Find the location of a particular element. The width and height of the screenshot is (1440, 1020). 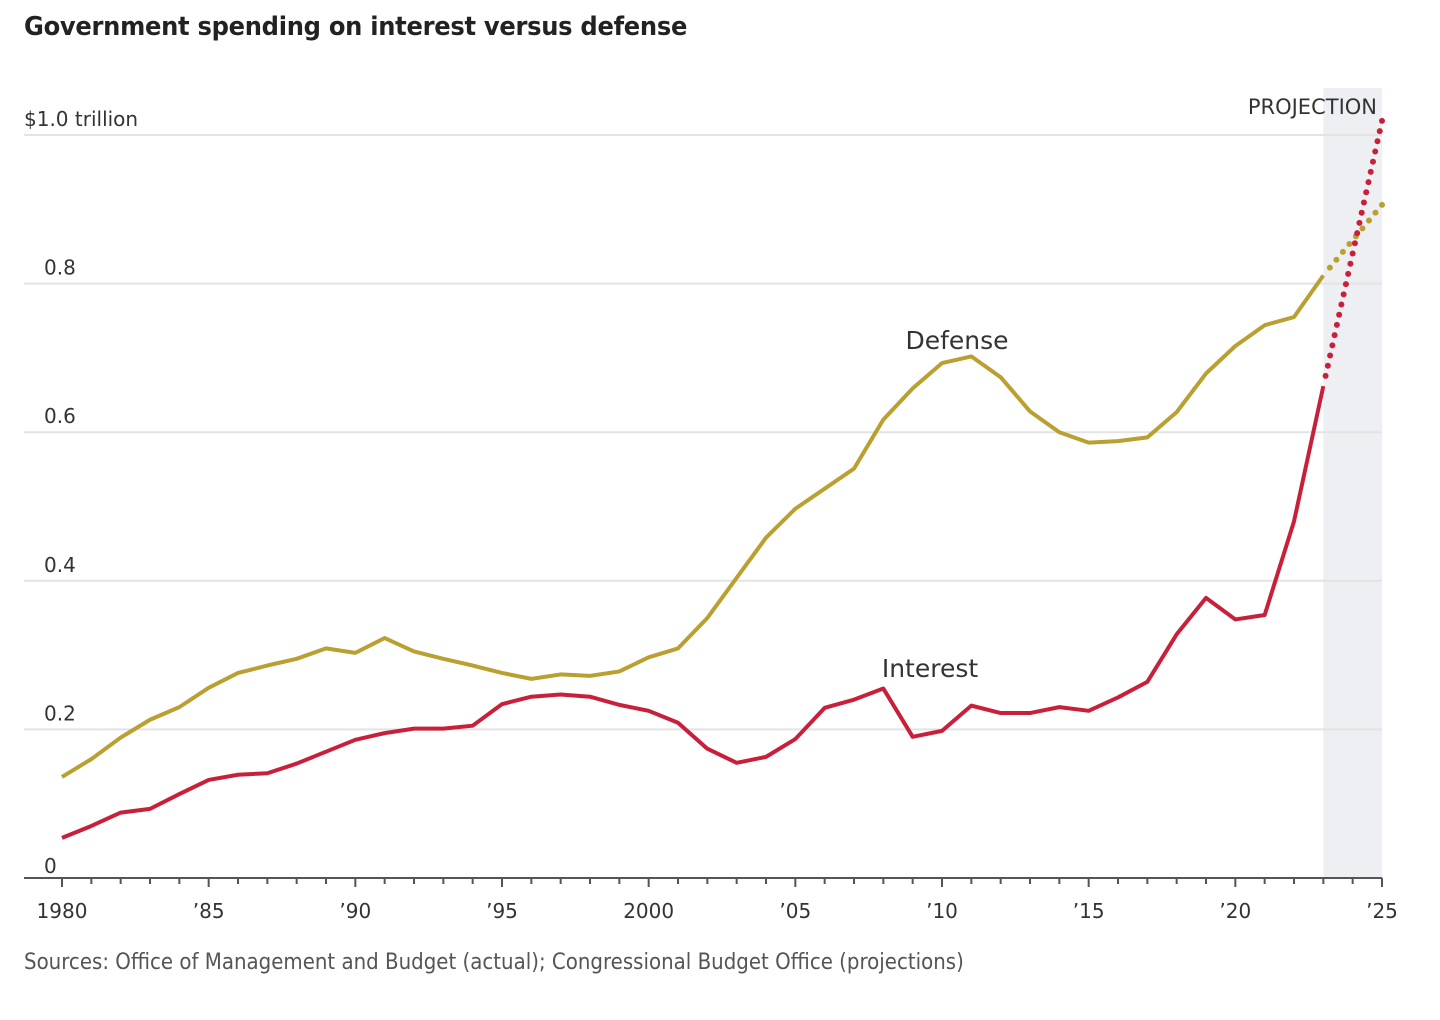

y-tick-label: $1.0 trillion is located at coordinates (81, 119).